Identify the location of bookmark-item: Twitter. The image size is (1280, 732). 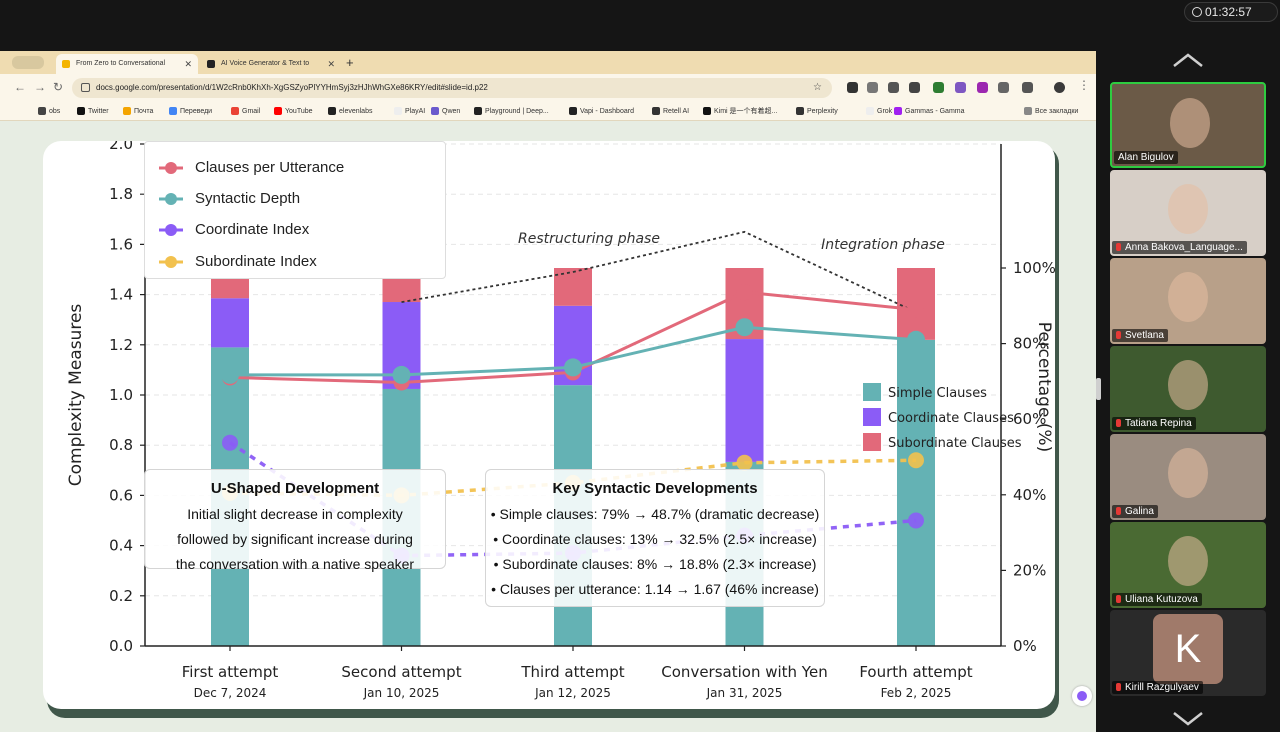
(93, 111).